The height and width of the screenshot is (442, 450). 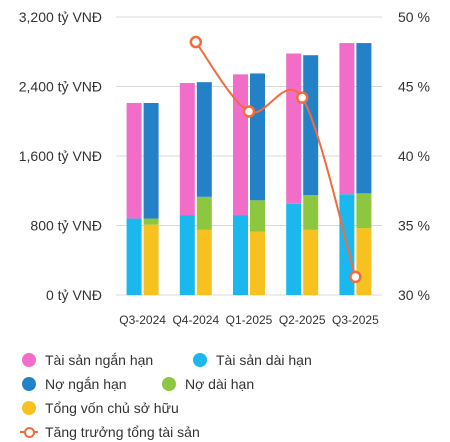 I want to click on right-tick-label: 35 %, so click(x=414, y=226).